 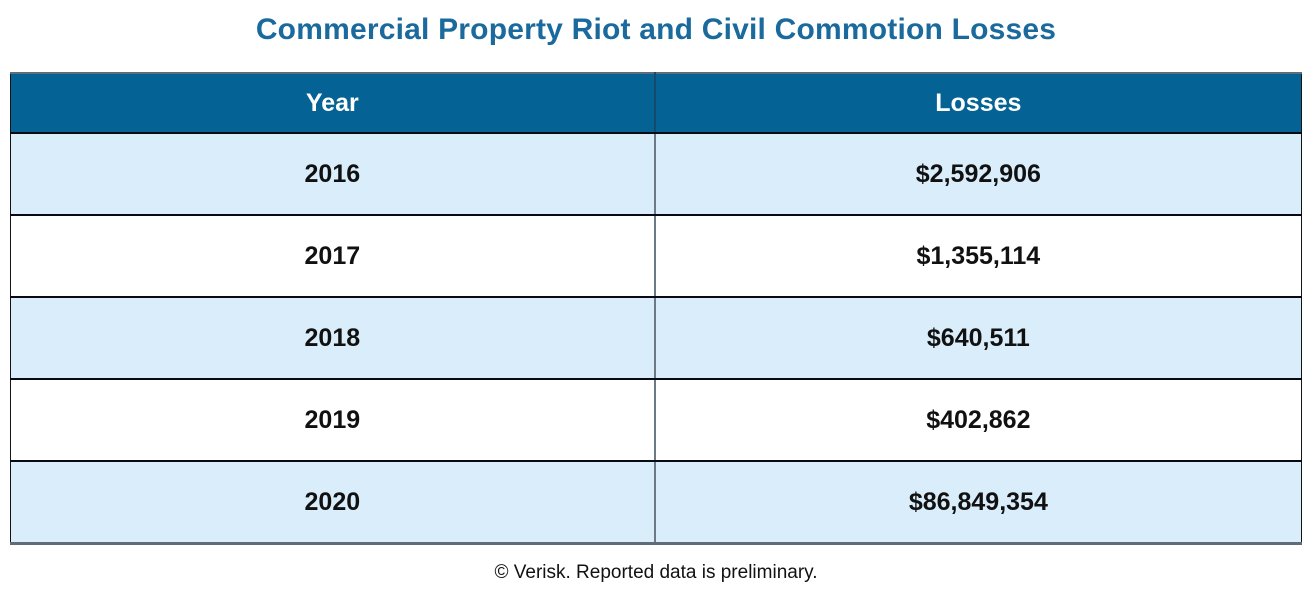 I want to click on source-footnote: © Verisk. Reported data is preliminary., so click(x=656, y=572).